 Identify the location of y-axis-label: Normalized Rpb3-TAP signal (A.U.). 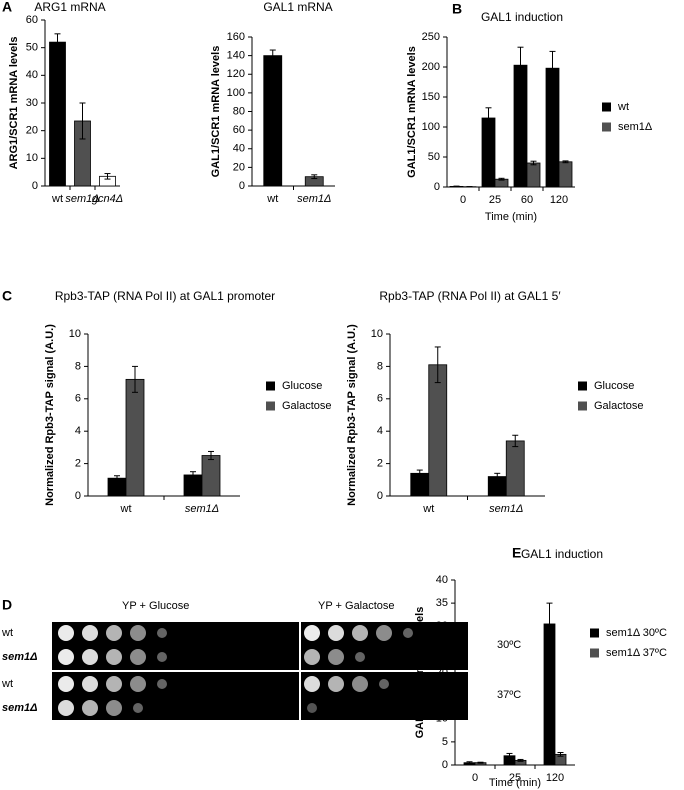
(352, 415).